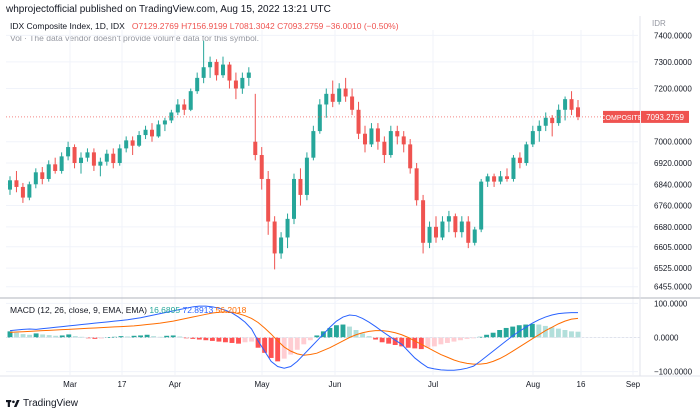 The width and height of the screenshot is (700, 414). What do you see at coordinates (433, 384) in the screenshot?
I see `time-axis-tick-label: Jul` at bounding box center [433, 384].